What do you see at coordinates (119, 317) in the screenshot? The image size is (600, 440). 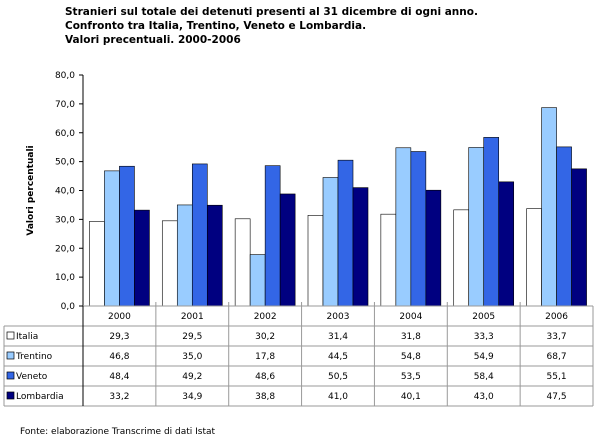 I see `x-tick-label: 2000` at bounding box center [119, 317].